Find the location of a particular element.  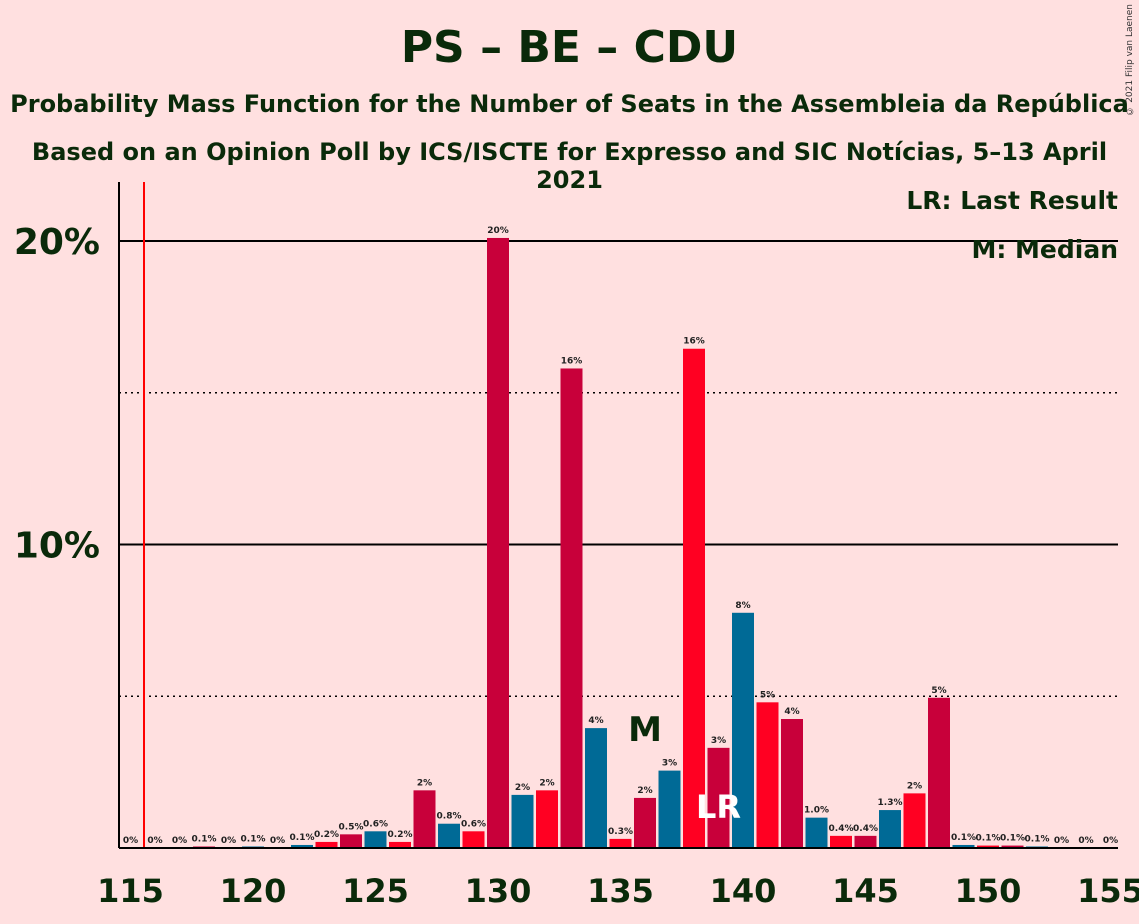

bar-label-seat-148: 5% is located at coordinates (938, 691).